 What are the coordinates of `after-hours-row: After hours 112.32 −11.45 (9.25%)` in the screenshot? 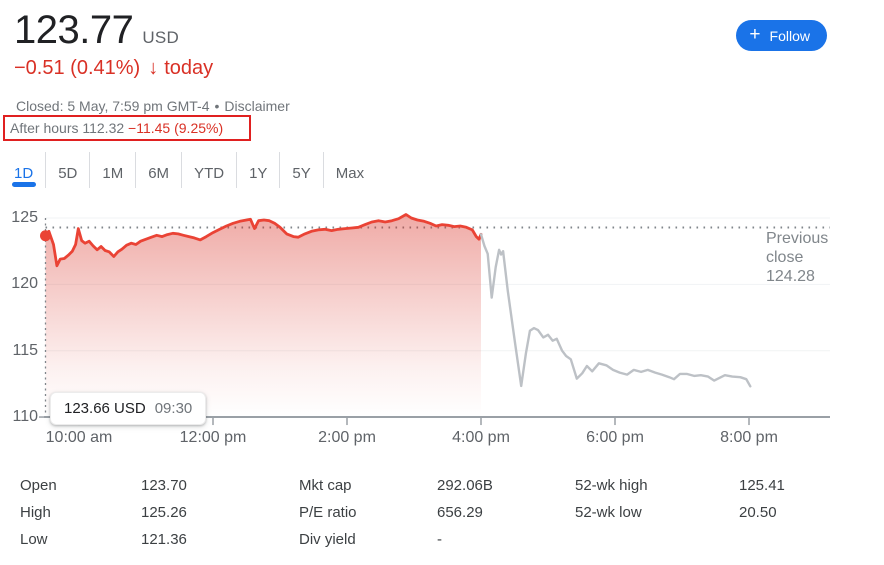 It's located at (116, 128).